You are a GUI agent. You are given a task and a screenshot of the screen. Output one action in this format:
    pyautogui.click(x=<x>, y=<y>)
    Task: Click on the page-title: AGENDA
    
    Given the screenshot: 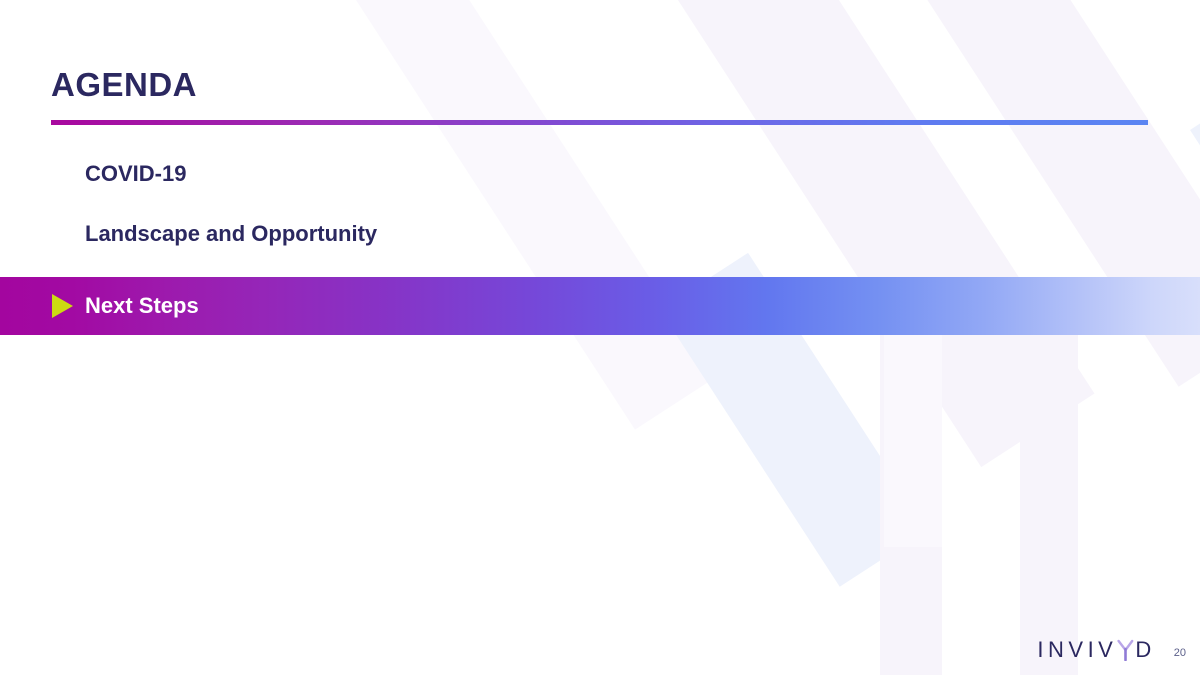 What is the action you would take?
    pyautogui.click(x=124, y=84)
    